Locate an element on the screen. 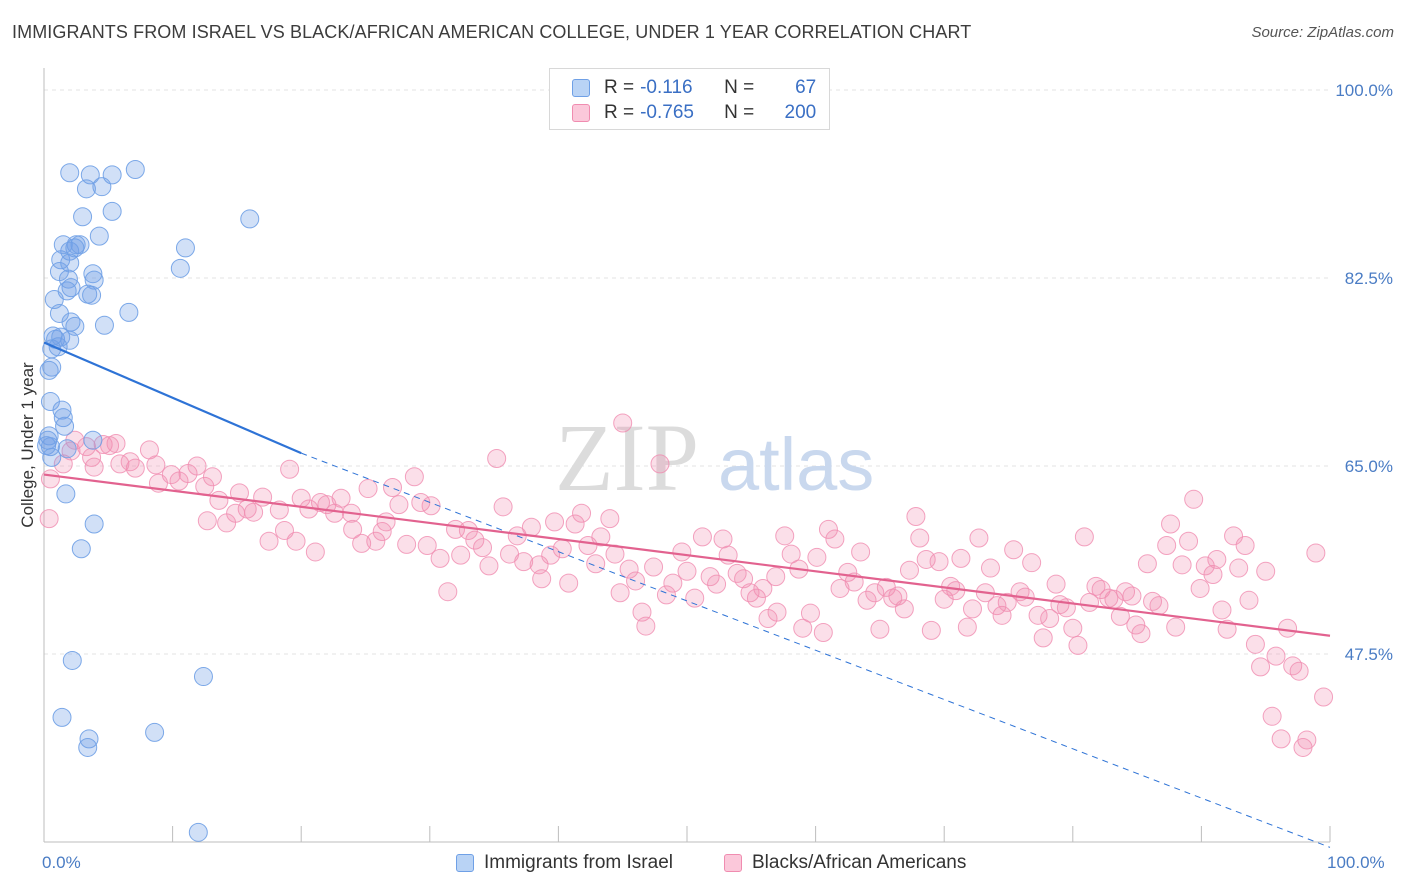 The image size is (1406, 892). legend-n-value: 67 is located at coordinates (806, 87).